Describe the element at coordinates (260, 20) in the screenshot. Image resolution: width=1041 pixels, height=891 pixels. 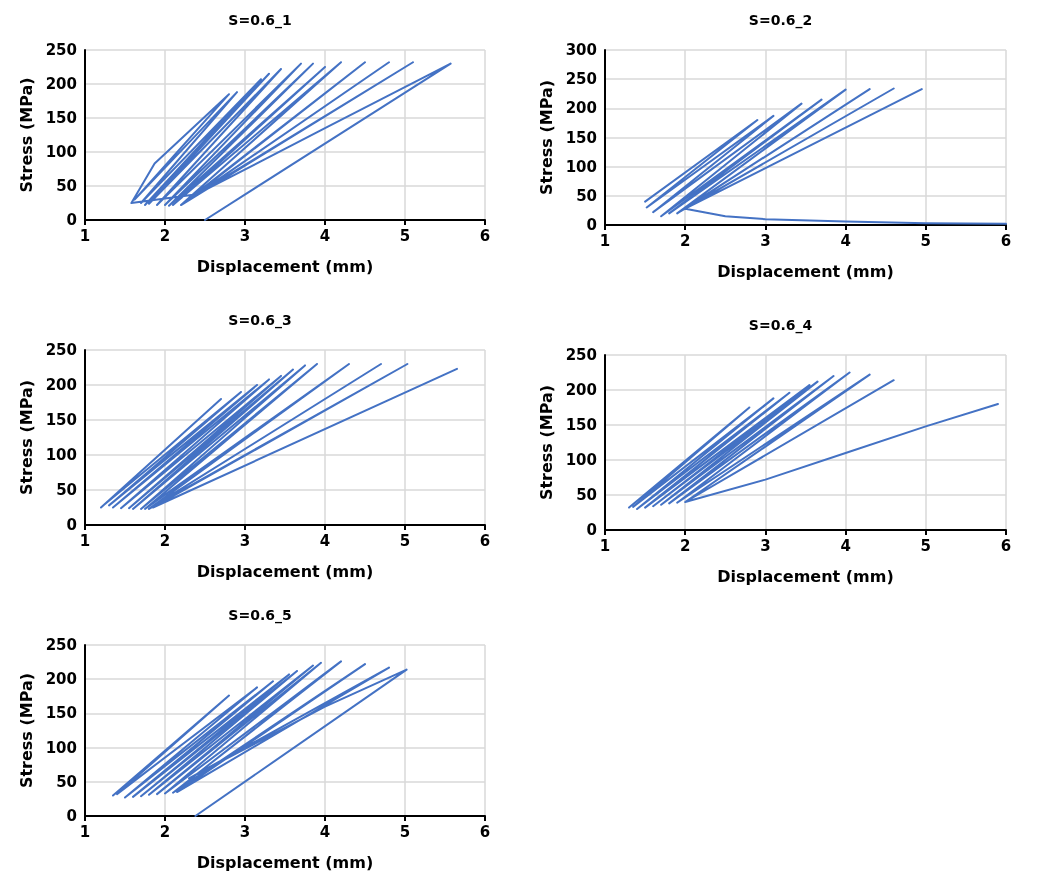
I see `chart-title: S=0.6_1` at that location.